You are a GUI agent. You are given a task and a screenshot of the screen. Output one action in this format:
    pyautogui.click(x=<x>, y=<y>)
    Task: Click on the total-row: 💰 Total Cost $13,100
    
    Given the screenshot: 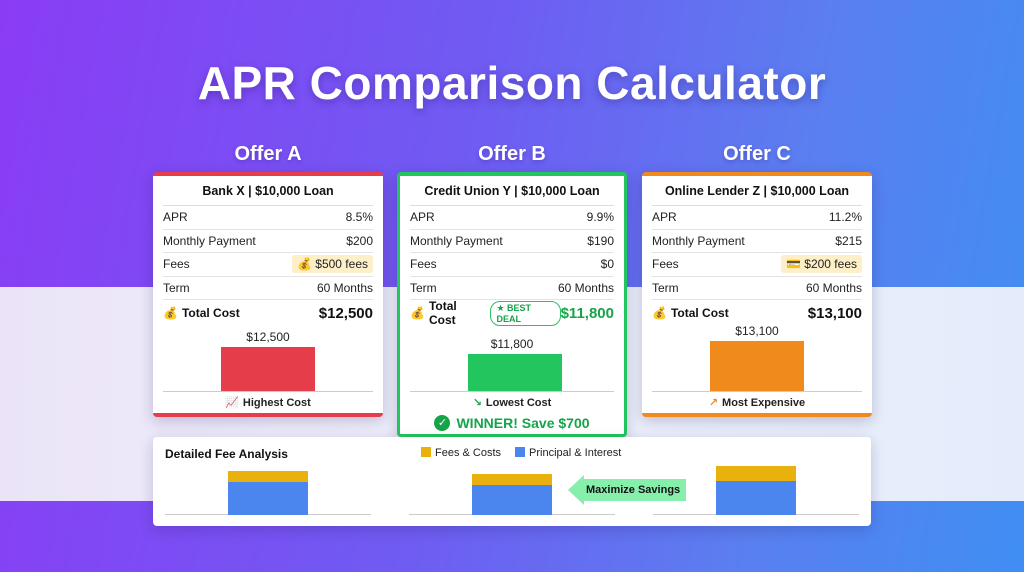 What is the action you would take?
    pyautogui.click(x=757, y=313)
    